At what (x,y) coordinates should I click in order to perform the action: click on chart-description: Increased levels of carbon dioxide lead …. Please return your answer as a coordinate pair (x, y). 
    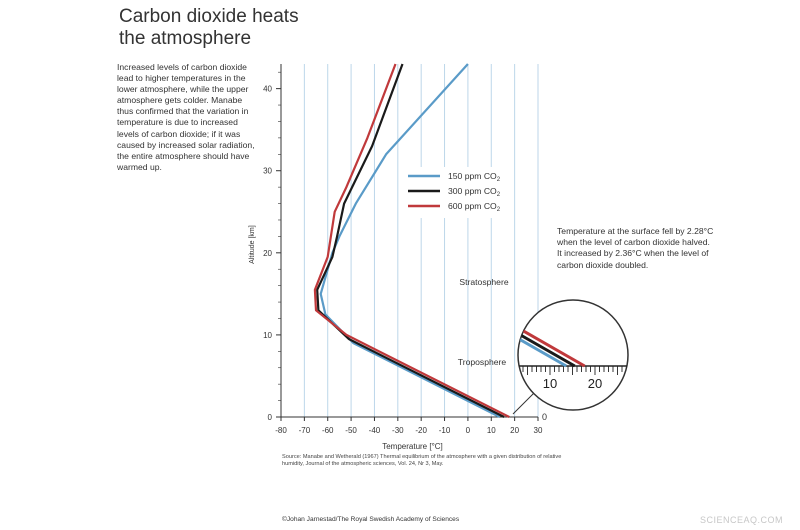
    Looking at the image, I should click on (186, 117).